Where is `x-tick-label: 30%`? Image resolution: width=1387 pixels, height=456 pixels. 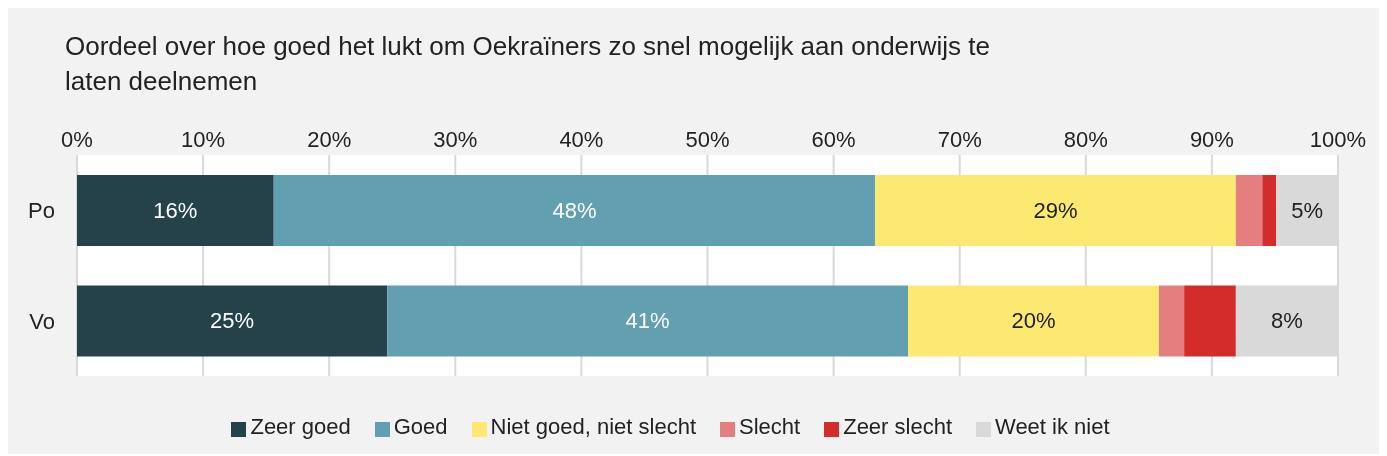
x-tick-label: 30% is located at coordinates (455, 139).